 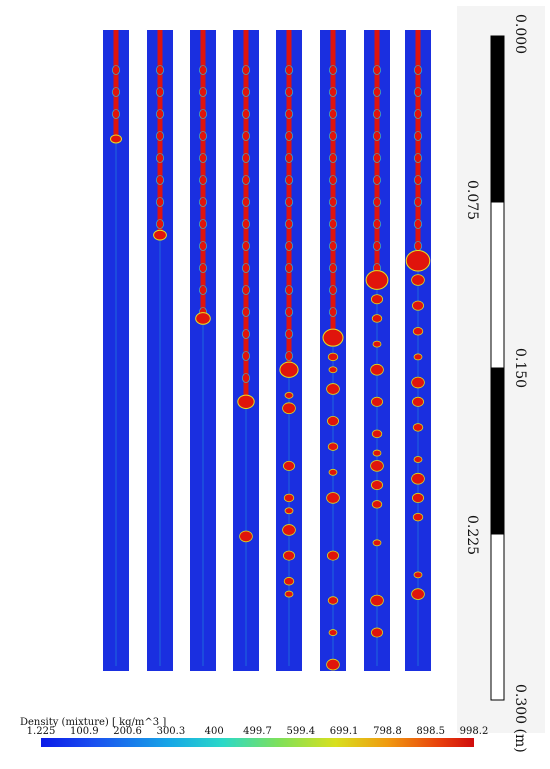 I want to click on colorbar-tick-label: 898.5, so click(x=430, y=731).